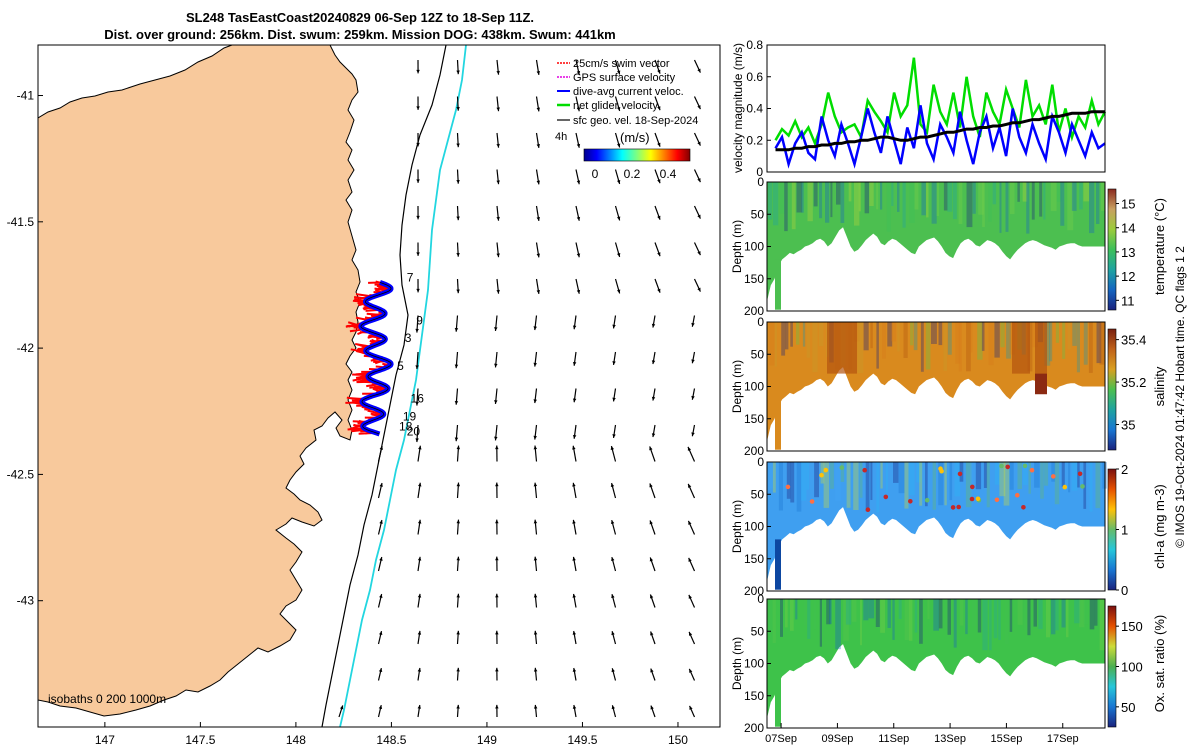 Image resolution: width=1200 pixels, height=750 pixels. Describe the element at coordinates (595, 174) in the screenshot. I see `speed-colorbar-tick: 0` at that location.